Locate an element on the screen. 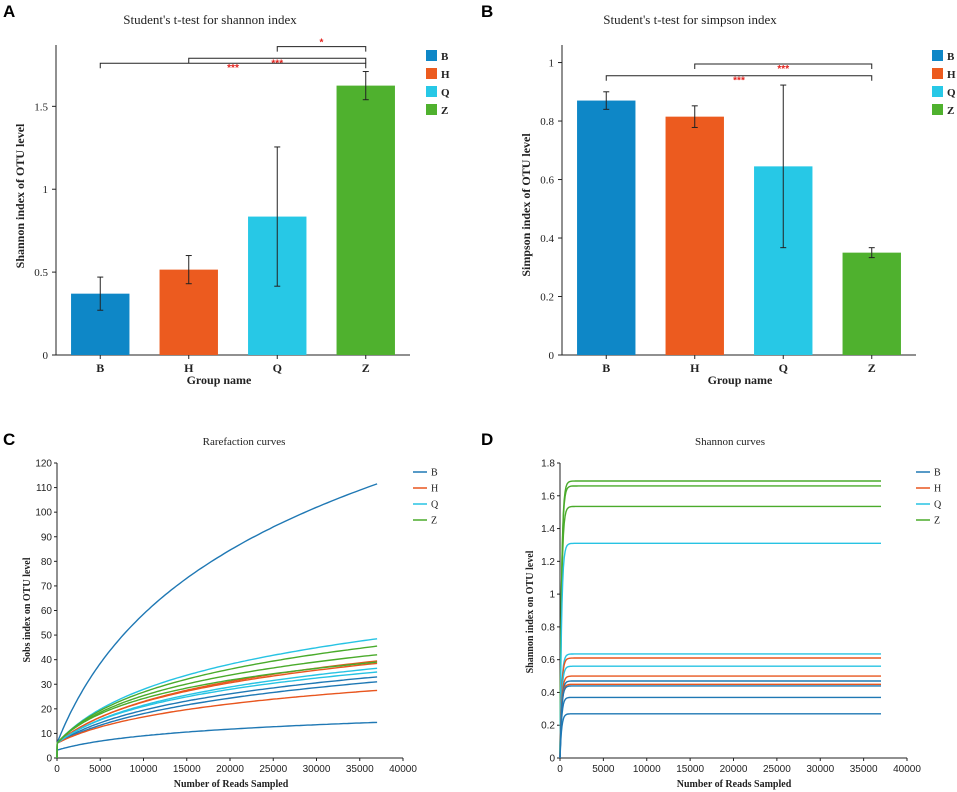 This screenshot has height=792, width=957. x-tick-label: 20000 is located at coordinates (734, 769).